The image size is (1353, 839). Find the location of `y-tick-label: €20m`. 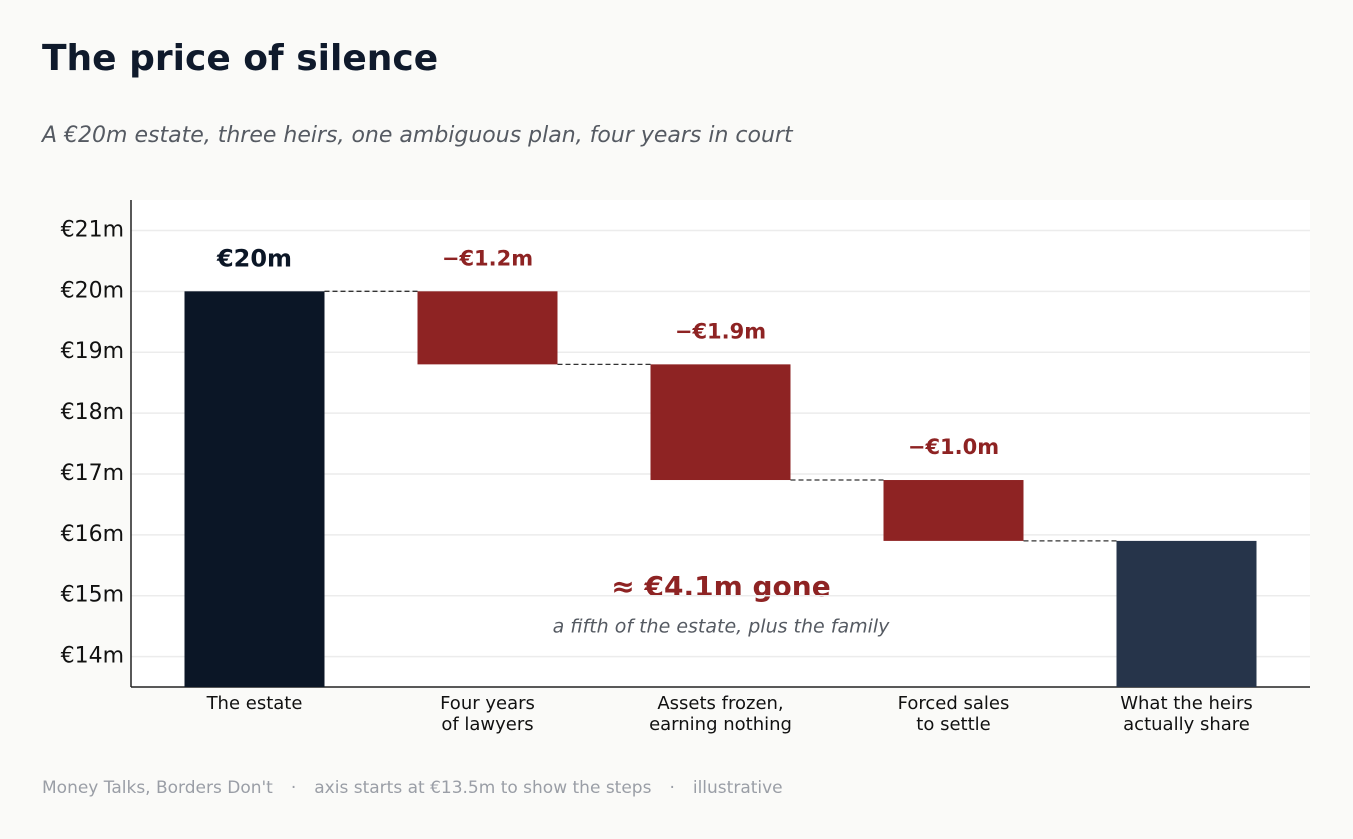

y-tick-label: €20m is located at coordinates (92, 290).